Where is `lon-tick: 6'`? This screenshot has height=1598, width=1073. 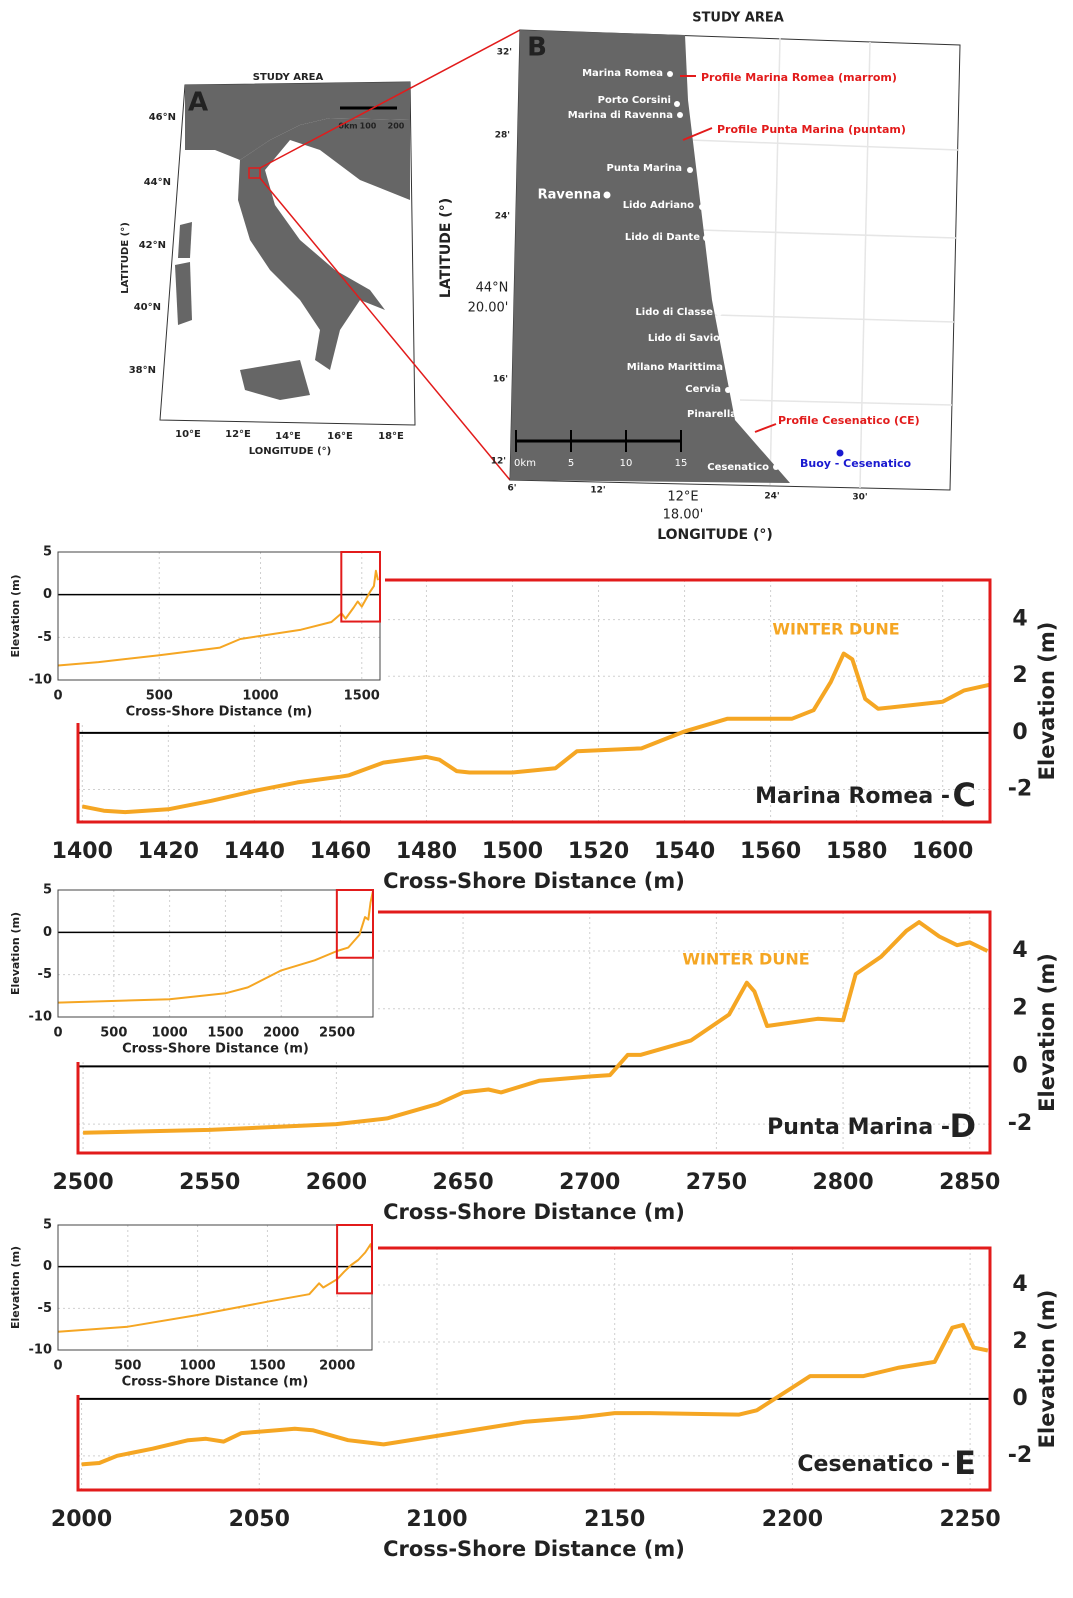 lon-tick: 6' is located at coordinates (511, 489).